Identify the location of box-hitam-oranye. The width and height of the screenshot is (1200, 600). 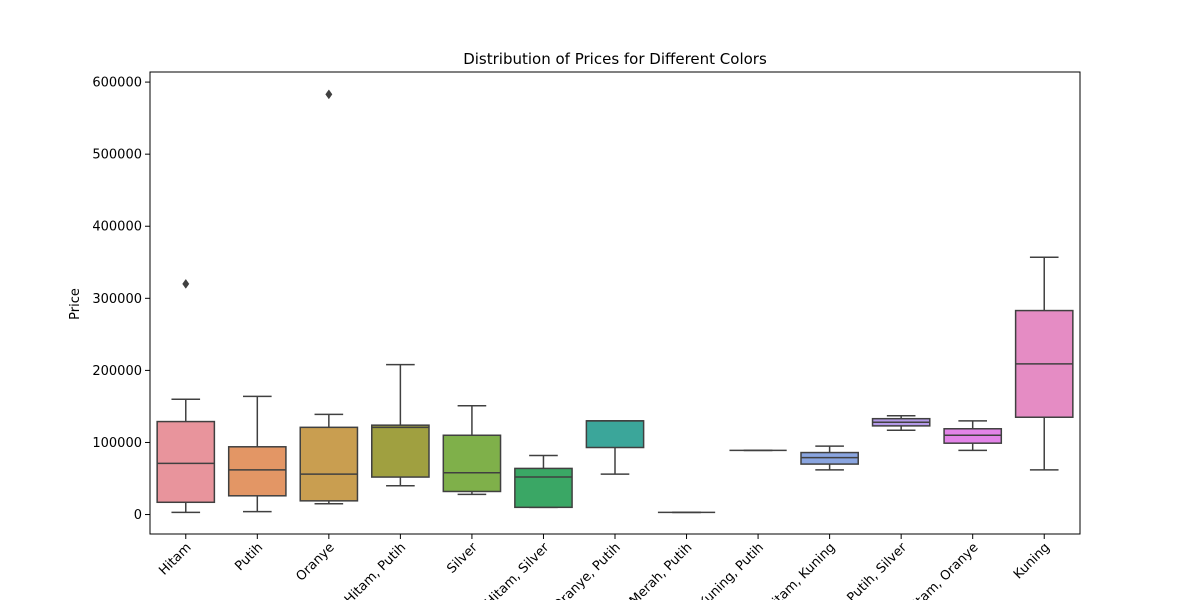
(973, 436).